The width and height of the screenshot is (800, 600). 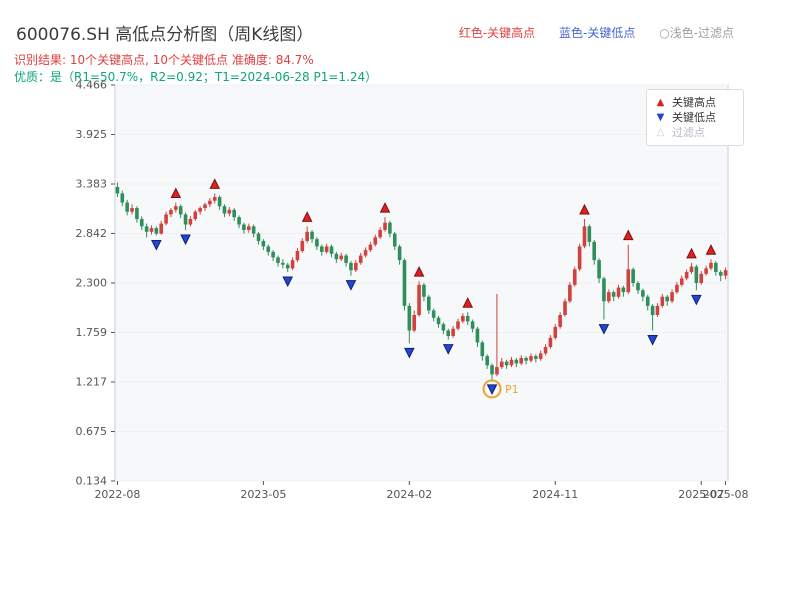 I want to click on legend-key-high-label: 红色-关键高点, so click(x=497, y=33).